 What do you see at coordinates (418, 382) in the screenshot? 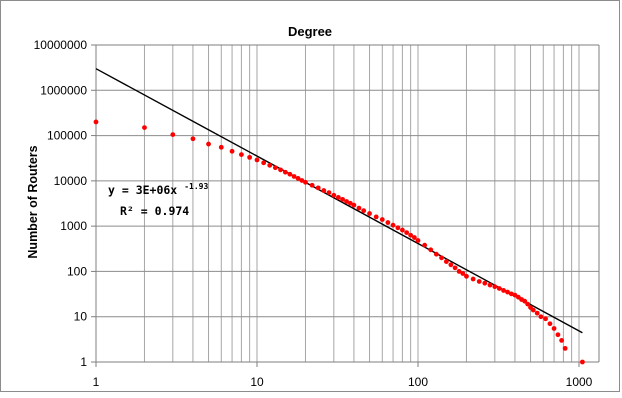
I see `x-tick-label: 100` at bounding box center [418, 382].